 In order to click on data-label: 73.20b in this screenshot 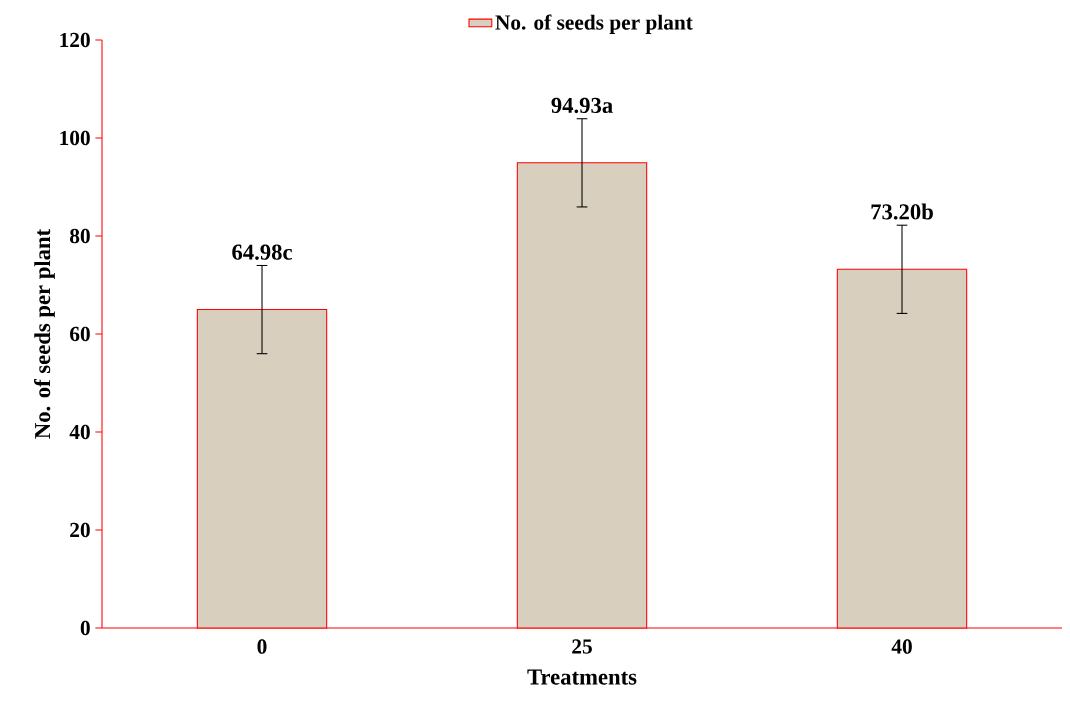, I will do `click(902, 211)`.